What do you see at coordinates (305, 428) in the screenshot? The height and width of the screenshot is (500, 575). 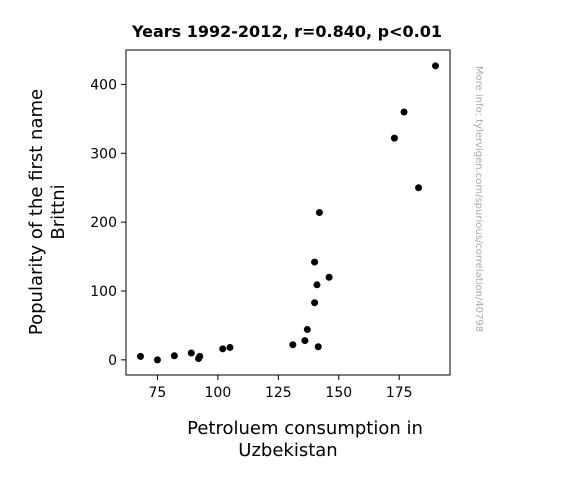 I see `x-axis-label-line-1: Petroluem consumption in` at bounding box center [305, 428].